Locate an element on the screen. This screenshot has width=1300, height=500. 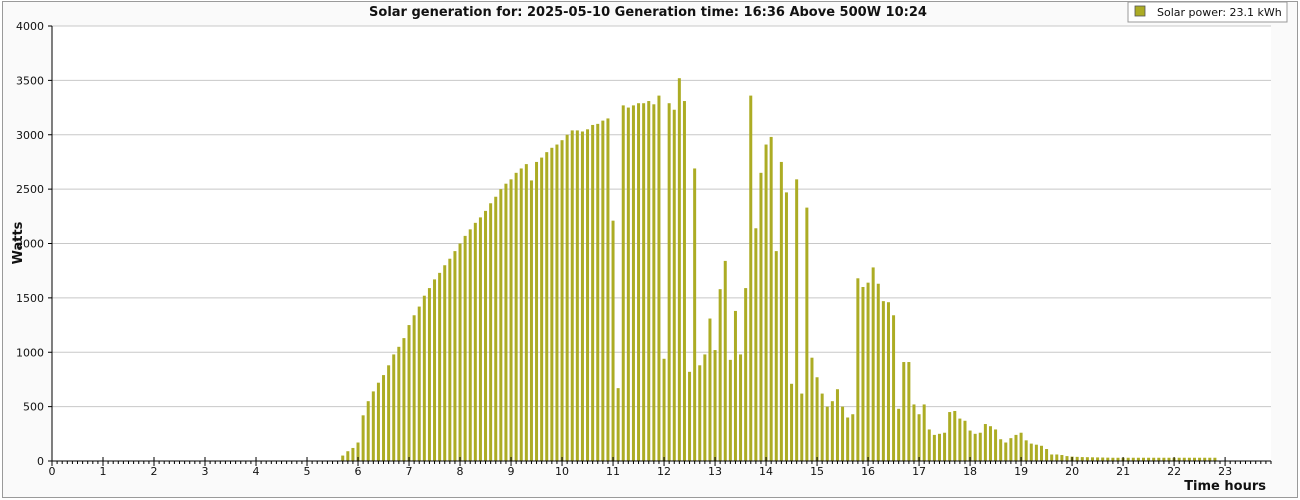
y-tick-label: 0 is located at coordinates (40, 461).